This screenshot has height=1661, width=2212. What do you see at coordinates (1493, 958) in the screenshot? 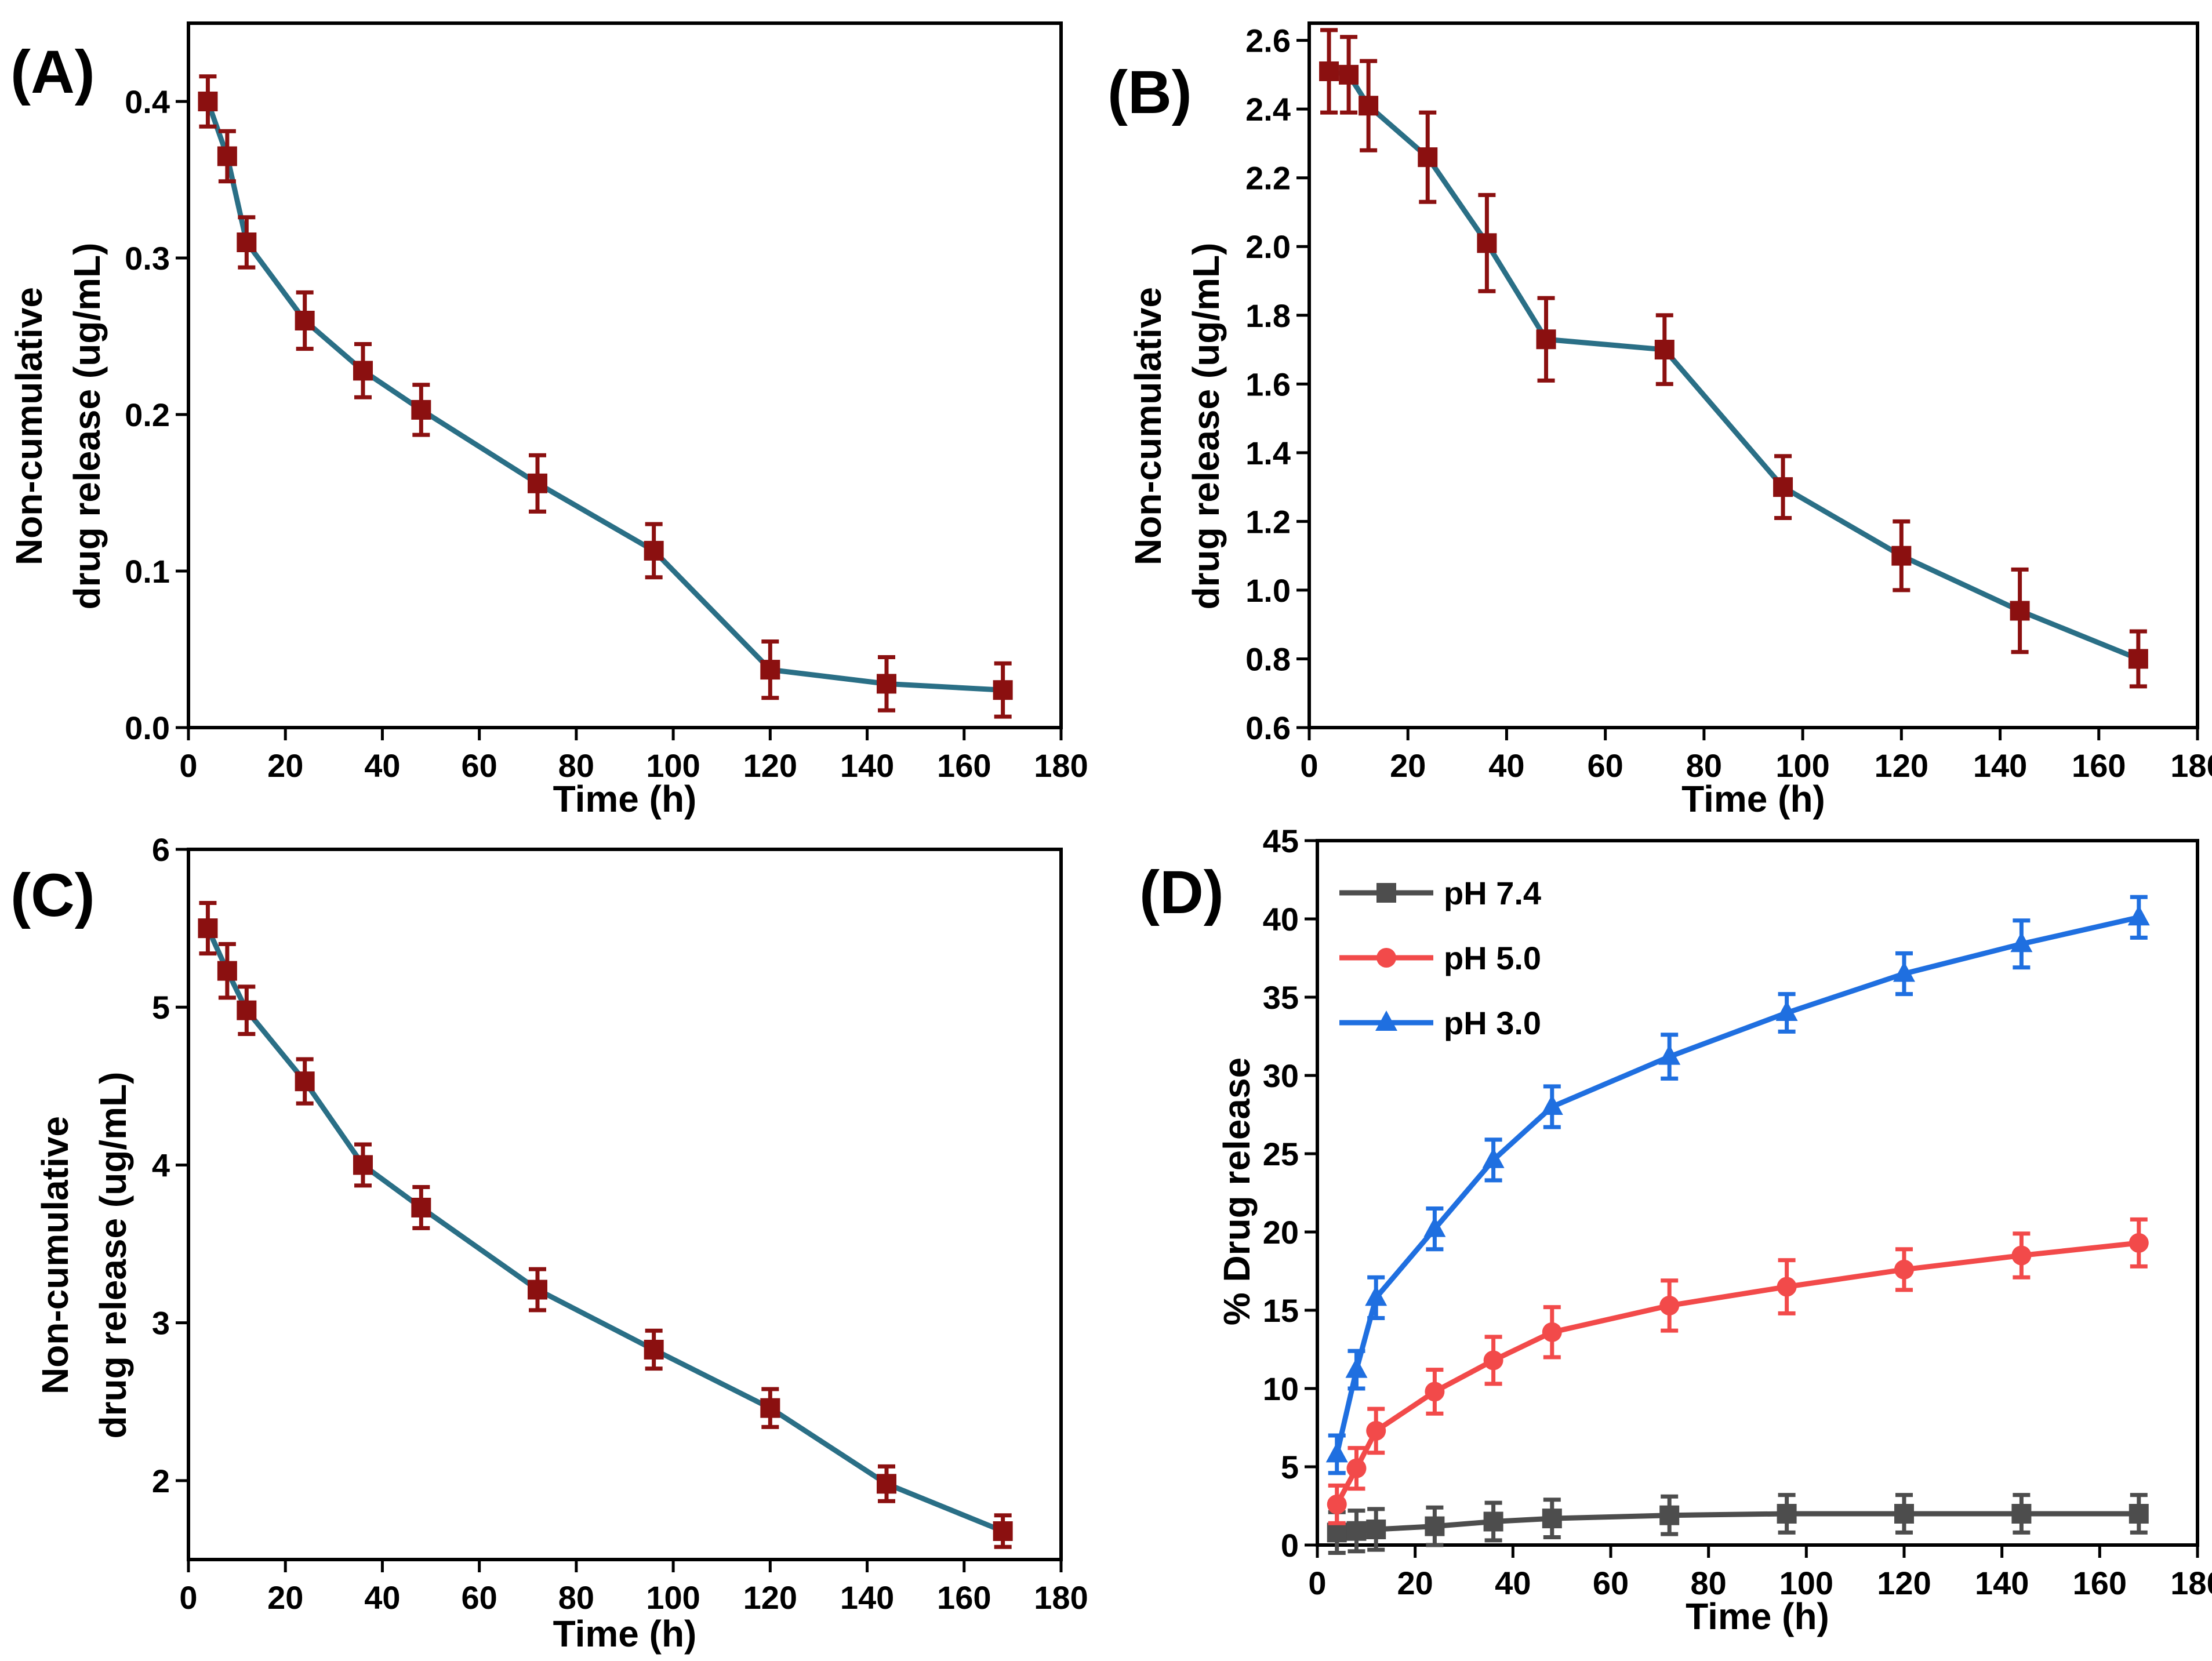
I see `legend-label: pH 5.0` at bounding box center [1493, 958].